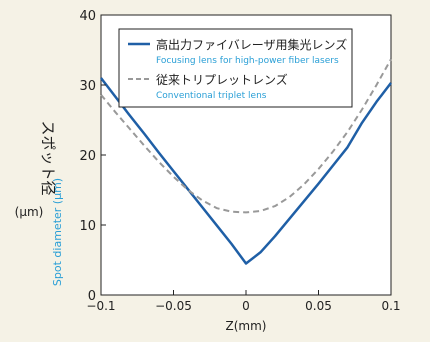 Image resolution: width=430 pixels, height=342 pixels. Describe the element at coordinates (318, 306) in the screenshot. I see `x-tick-label: 0.05` at that location.